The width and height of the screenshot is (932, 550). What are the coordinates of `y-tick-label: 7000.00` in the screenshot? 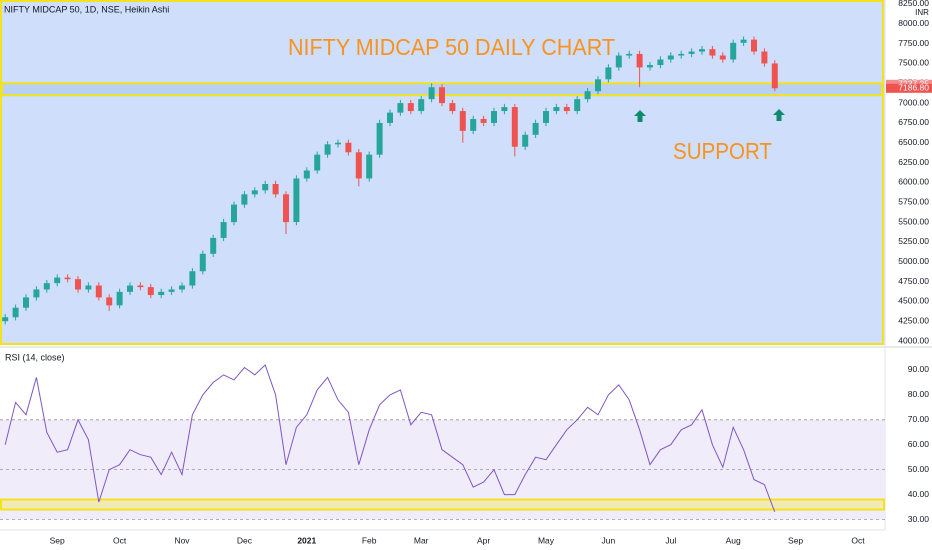 It's located at (913, 102).